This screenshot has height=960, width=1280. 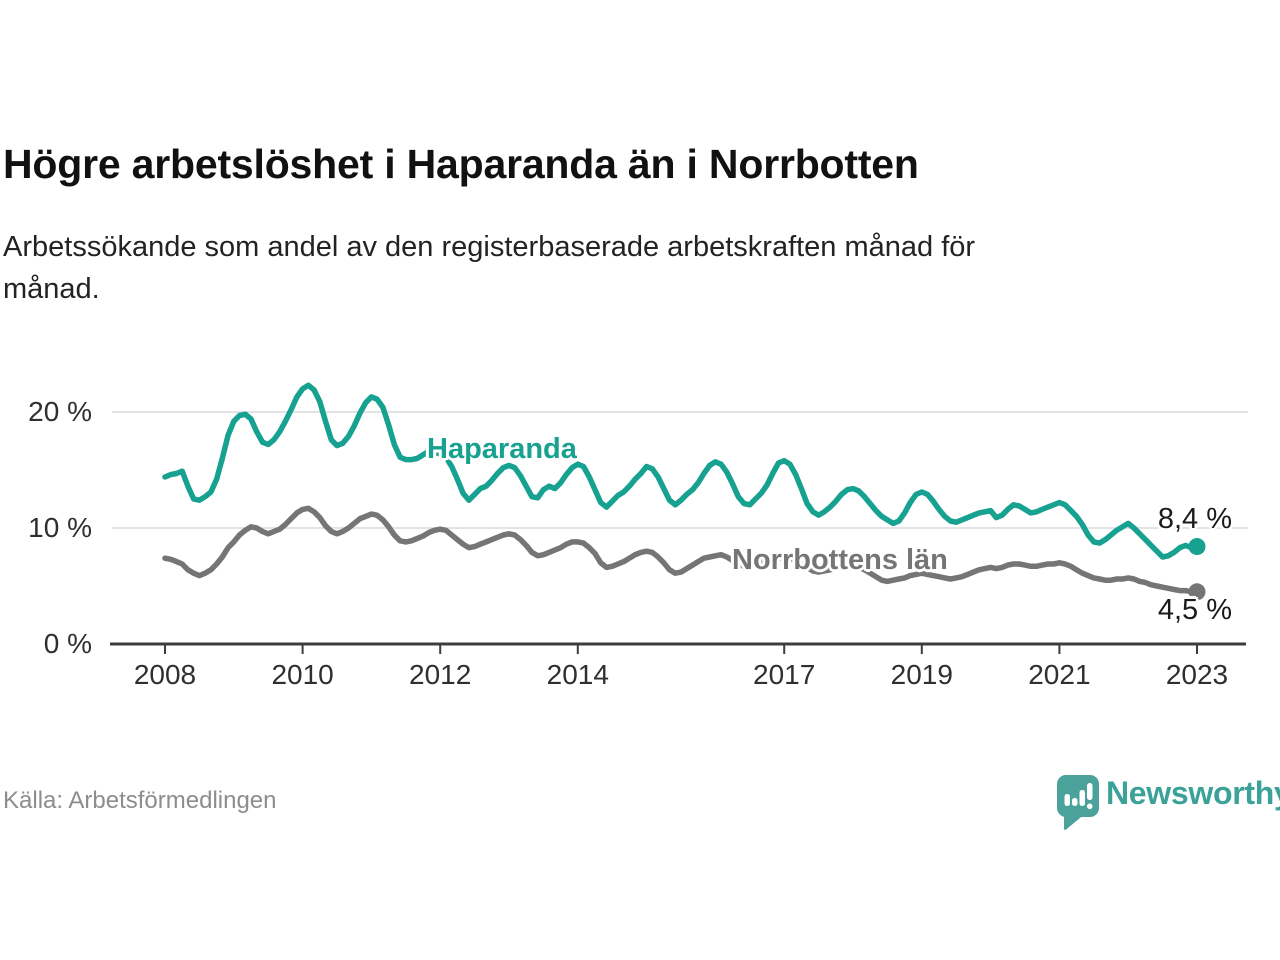 I want to click on x-tick-label: 2017, so click(x=784, y=674).